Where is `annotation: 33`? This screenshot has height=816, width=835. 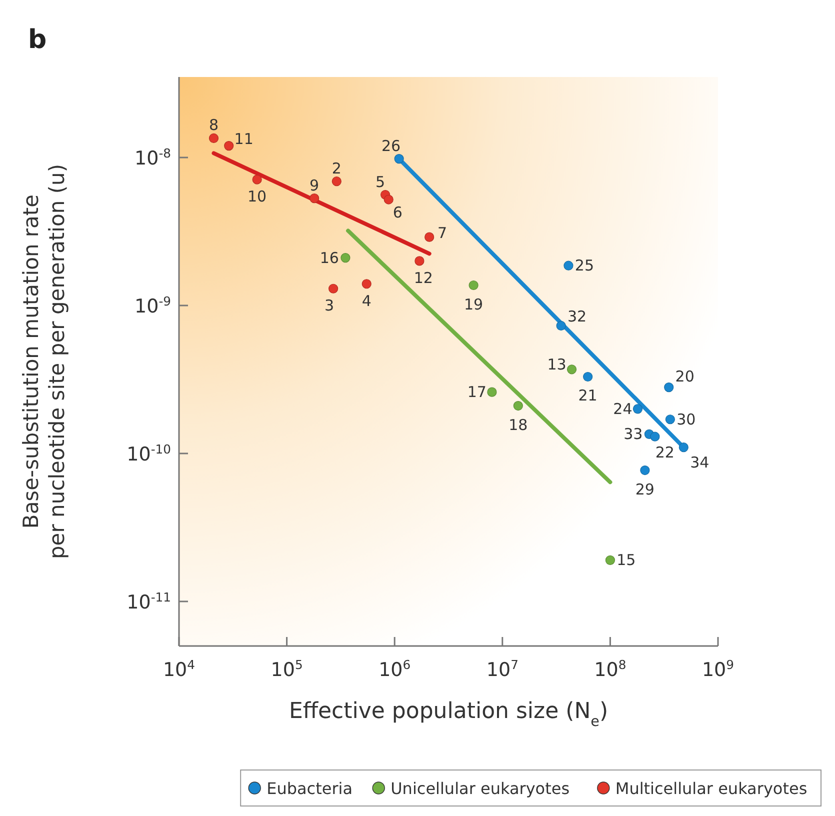
annotation: 33 is located at coordinates (633, 434).